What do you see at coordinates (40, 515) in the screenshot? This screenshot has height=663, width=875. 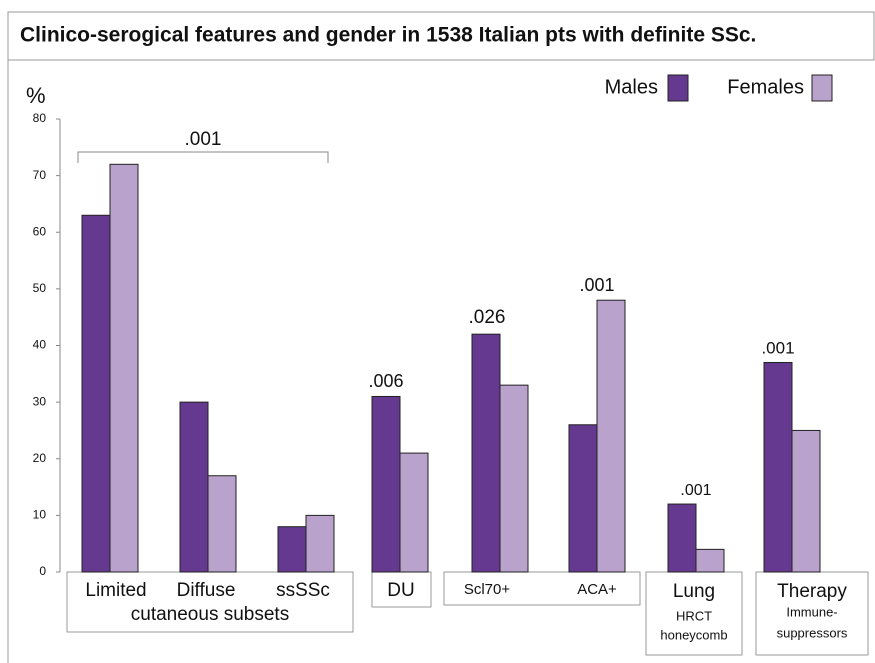 I see `y-tick-label: 10` at bounding box center [40, 515].